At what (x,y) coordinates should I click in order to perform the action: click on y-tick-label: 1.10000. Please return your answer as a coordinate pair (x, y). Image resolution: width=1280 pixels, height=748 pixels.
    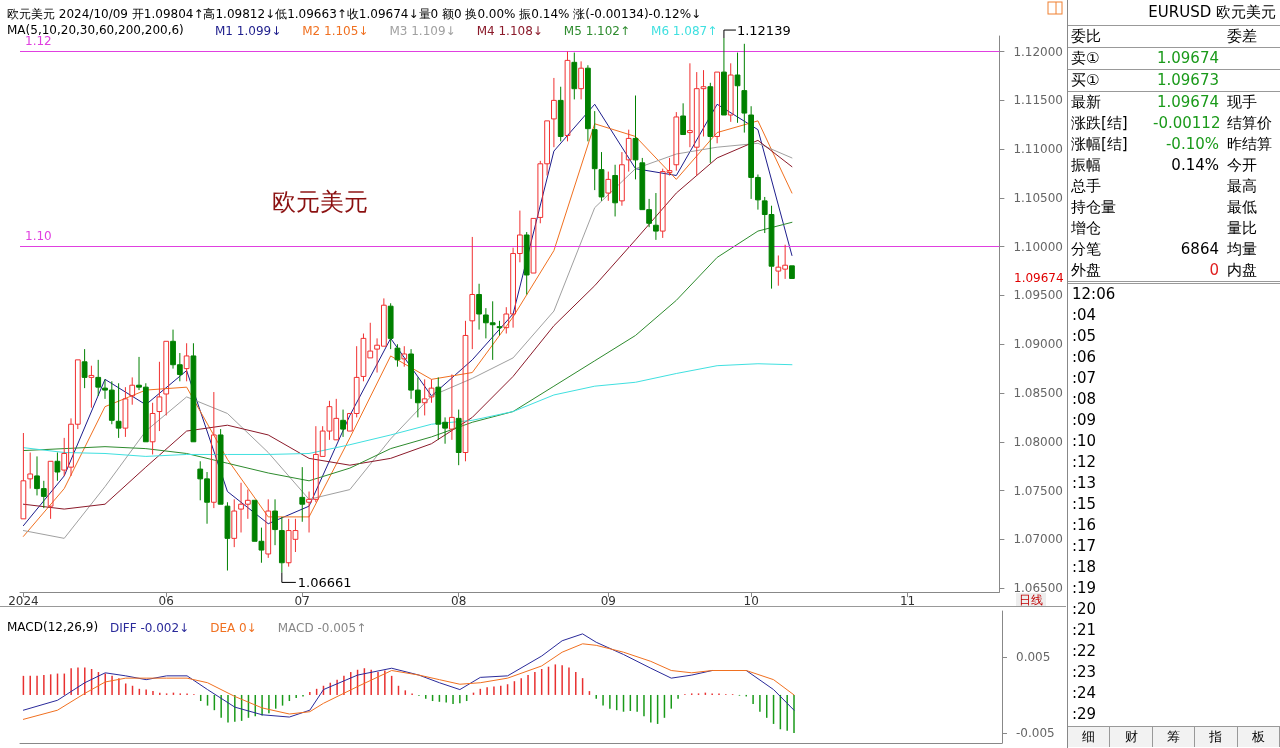
    Looking at the image, I should click on (1038, 246).